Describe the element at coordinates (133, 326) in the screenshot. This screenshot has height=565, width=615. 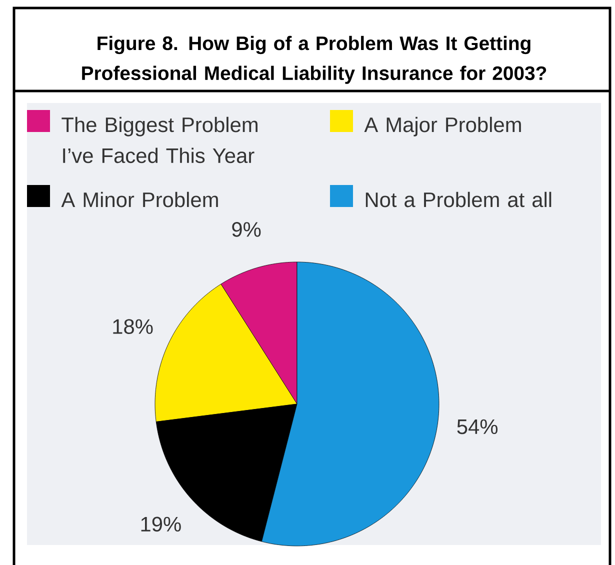
I see `data-label: 18%` at that location.